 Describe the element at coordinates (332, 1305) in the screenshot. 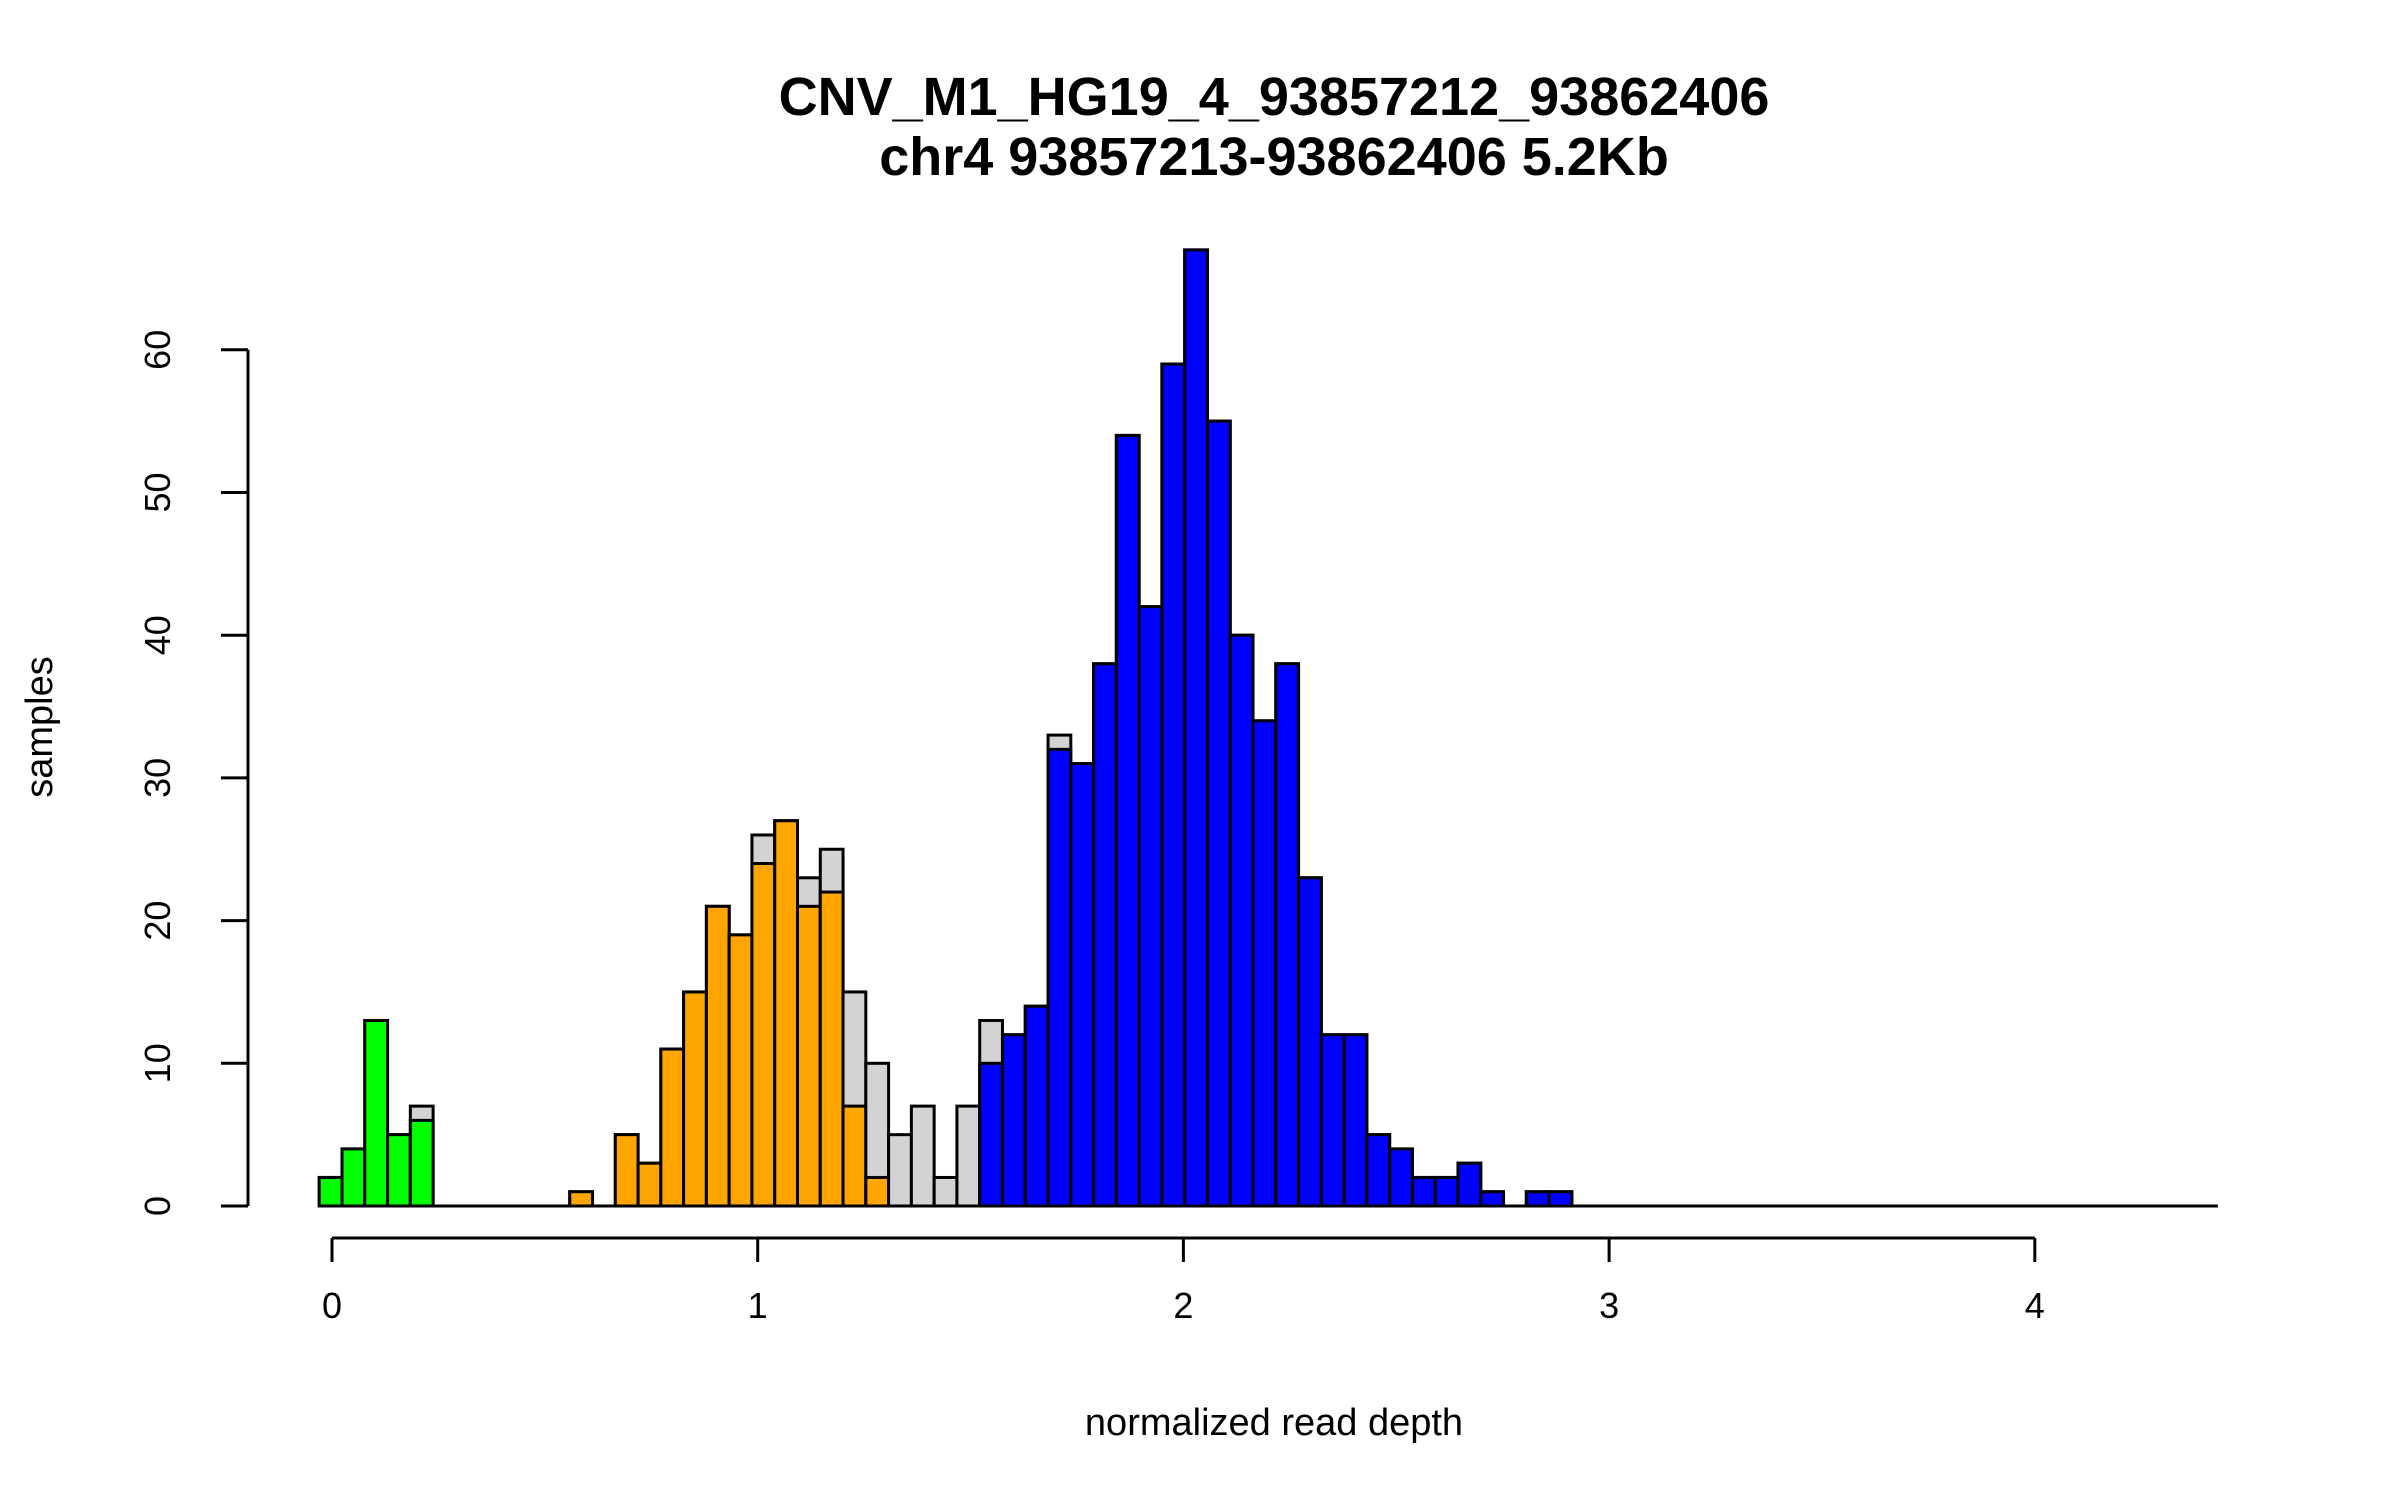

I see `x-tick-label: 0` at that location.